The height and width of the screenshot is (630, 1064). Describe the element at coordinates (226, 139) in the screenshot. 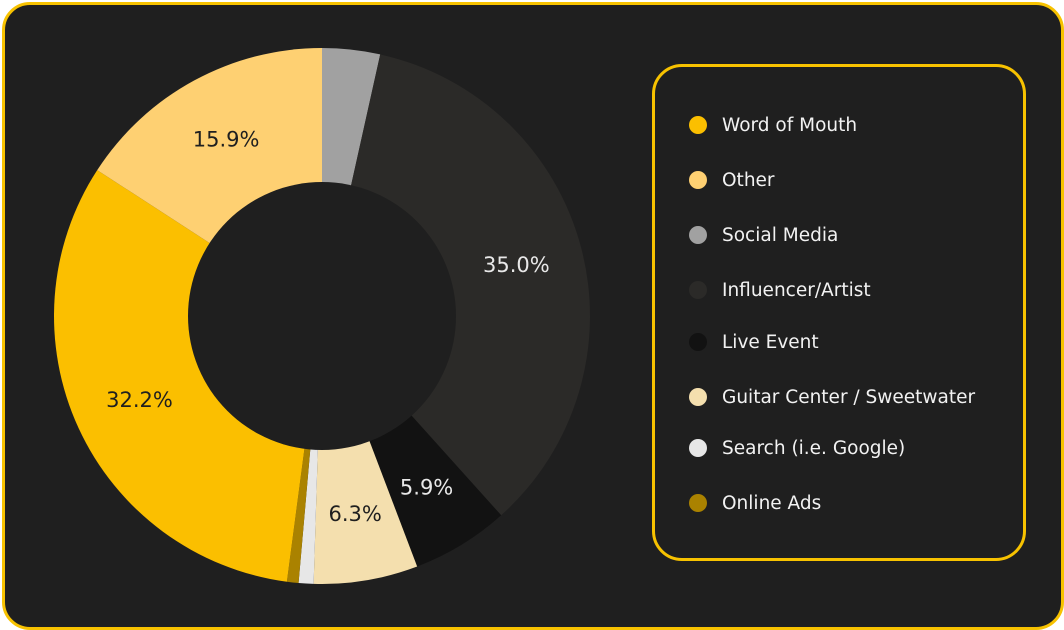

I see `slice-label-other: 15.9%` at that location.